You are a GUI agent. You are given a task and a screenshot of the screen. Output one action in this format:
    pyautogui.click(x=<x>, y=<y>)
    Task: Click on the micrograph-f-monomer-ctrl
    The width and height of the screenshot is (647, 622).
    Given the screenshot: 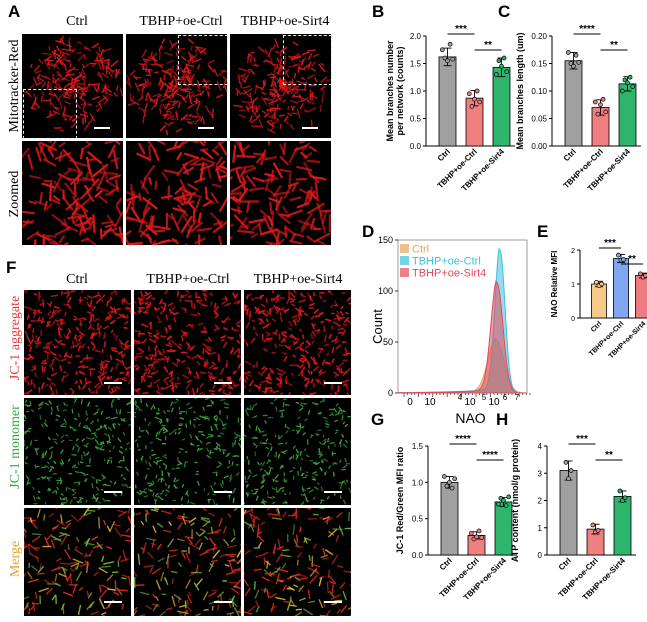 What is the action you would take?
    pyautogui.click(x=77, y=451)
    